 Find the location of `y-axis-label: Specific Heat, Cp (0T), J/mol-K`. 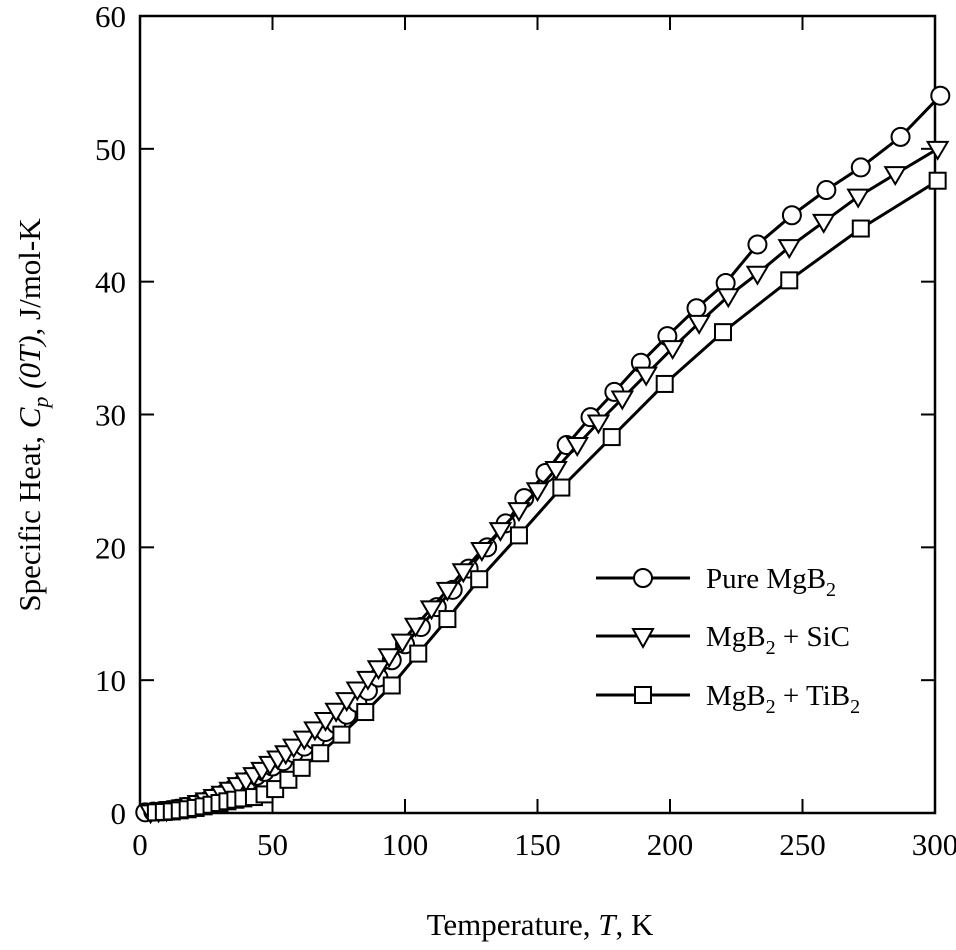

y-axis-label: Specific Heat, Cp (0T), J/mol-K is located at coordinates (32, 415).